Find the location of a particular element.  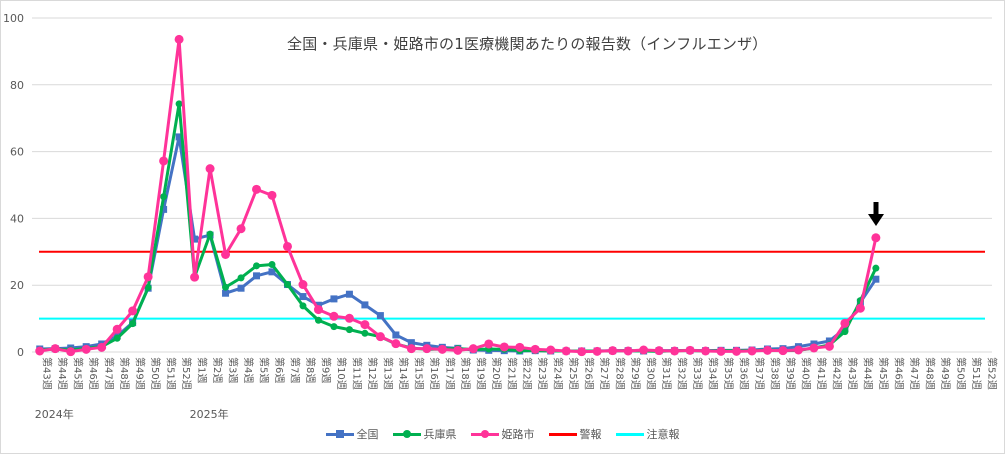

x-tick-label: 第3週 is located at coordinates (233, 370).